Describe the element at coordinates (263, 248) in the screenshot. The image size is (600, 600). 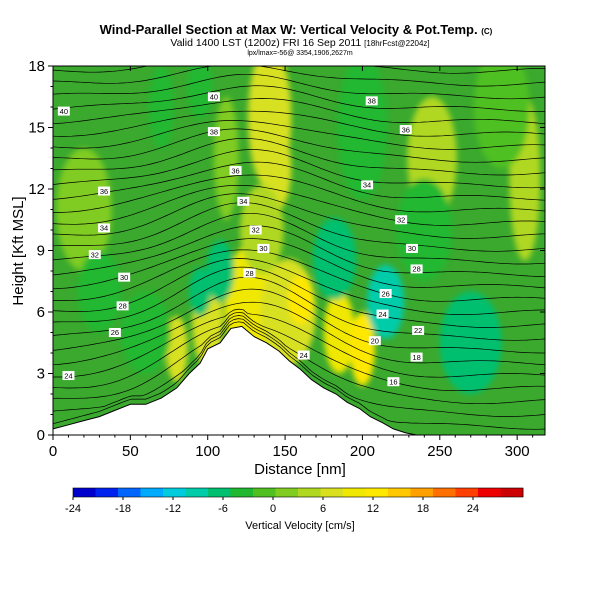
I see `contour-label-13: 30` at that location.